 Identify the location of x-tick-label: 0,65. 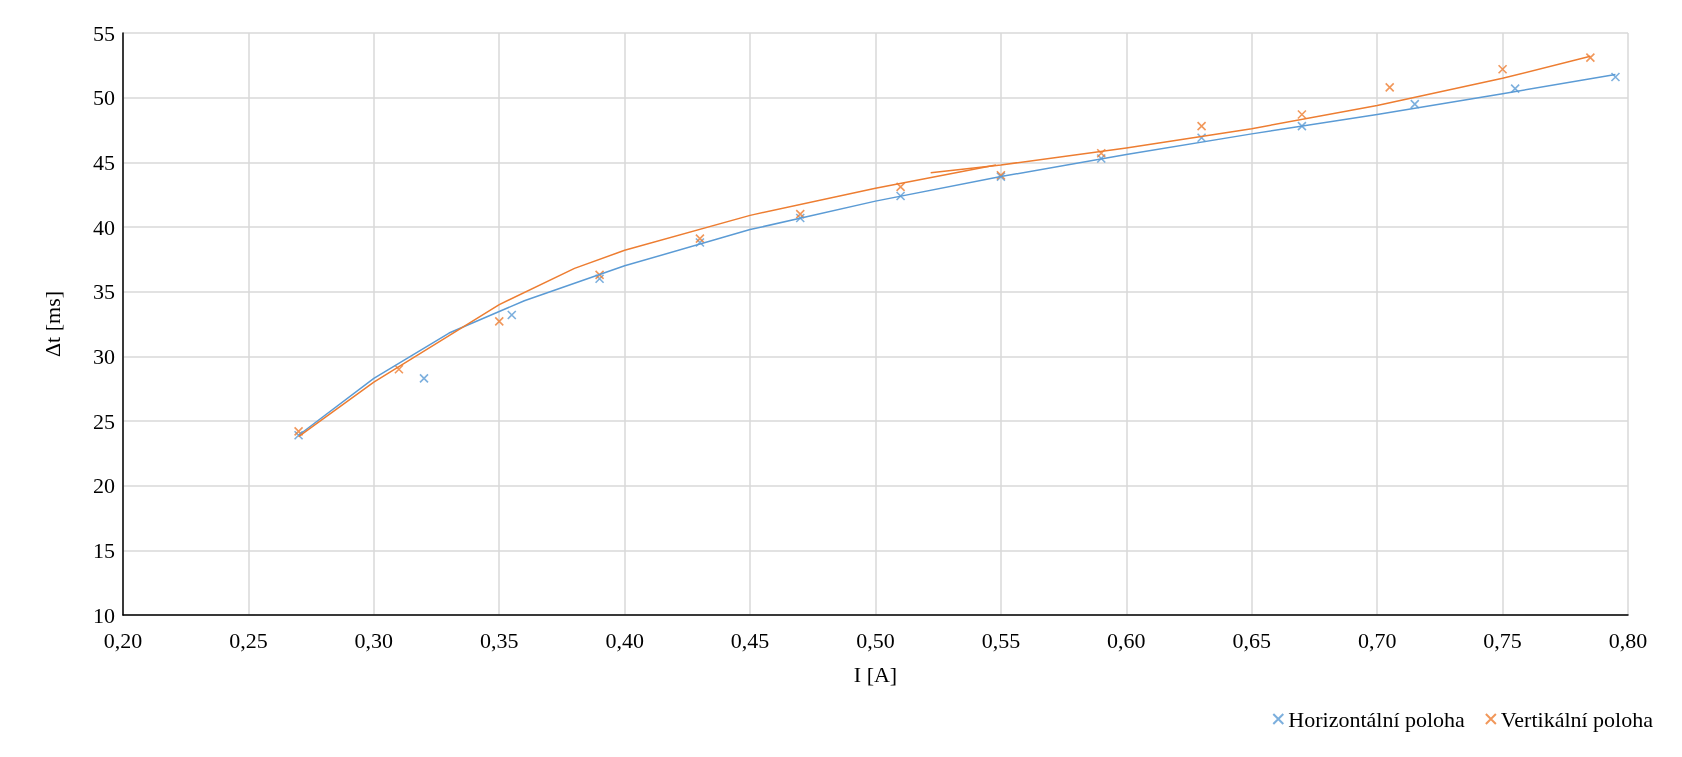
(1251, 640).